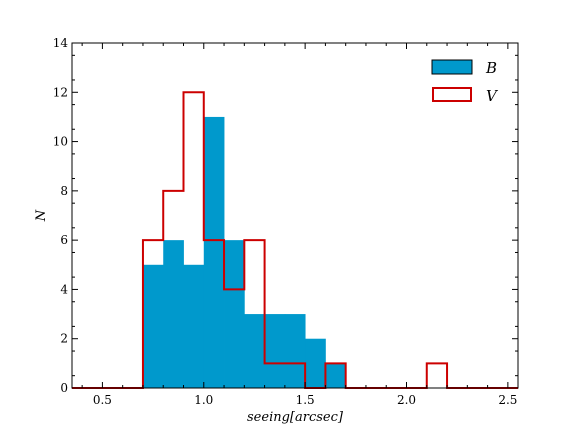 This screenshot has height=432, width=576. Describe the element at coordinates (203, 400) in the screenshot. I see `x-tick-label: 1.0` at that location.